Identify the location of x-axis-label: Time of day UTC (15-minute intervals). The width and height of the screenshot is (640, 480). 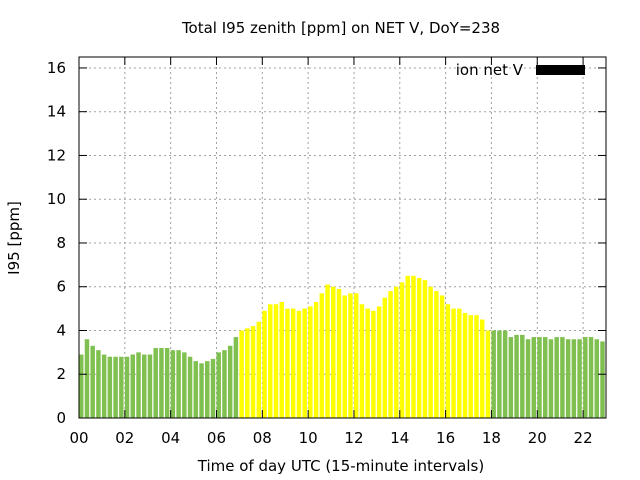
(340, 466).